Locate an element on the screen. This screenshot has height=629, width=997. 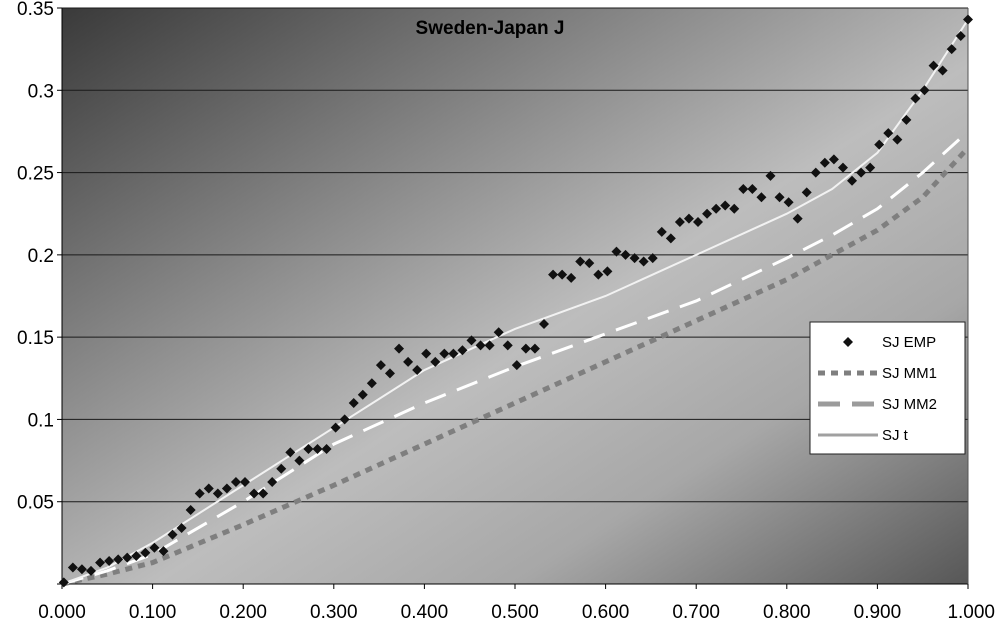
legend-label: SJ t is located at coordinates (895, 435).